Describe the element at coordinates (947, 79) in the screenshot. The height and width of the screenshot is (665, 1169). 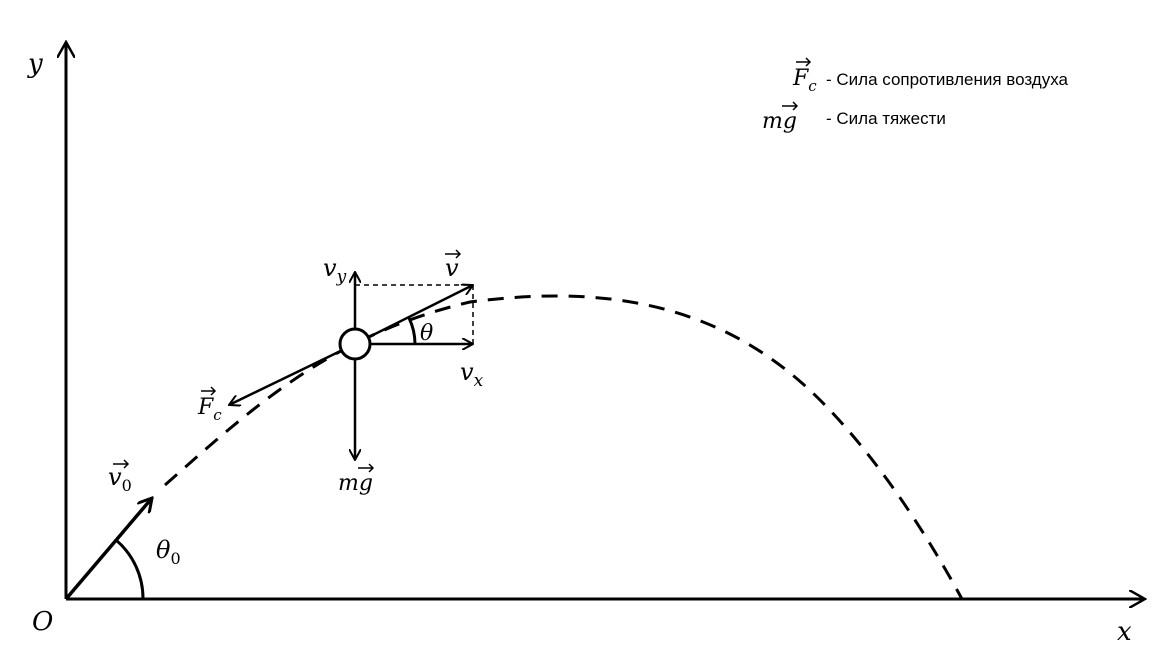
I see `legend-fc-text: - Сила сопротивления воздуха` at that location.